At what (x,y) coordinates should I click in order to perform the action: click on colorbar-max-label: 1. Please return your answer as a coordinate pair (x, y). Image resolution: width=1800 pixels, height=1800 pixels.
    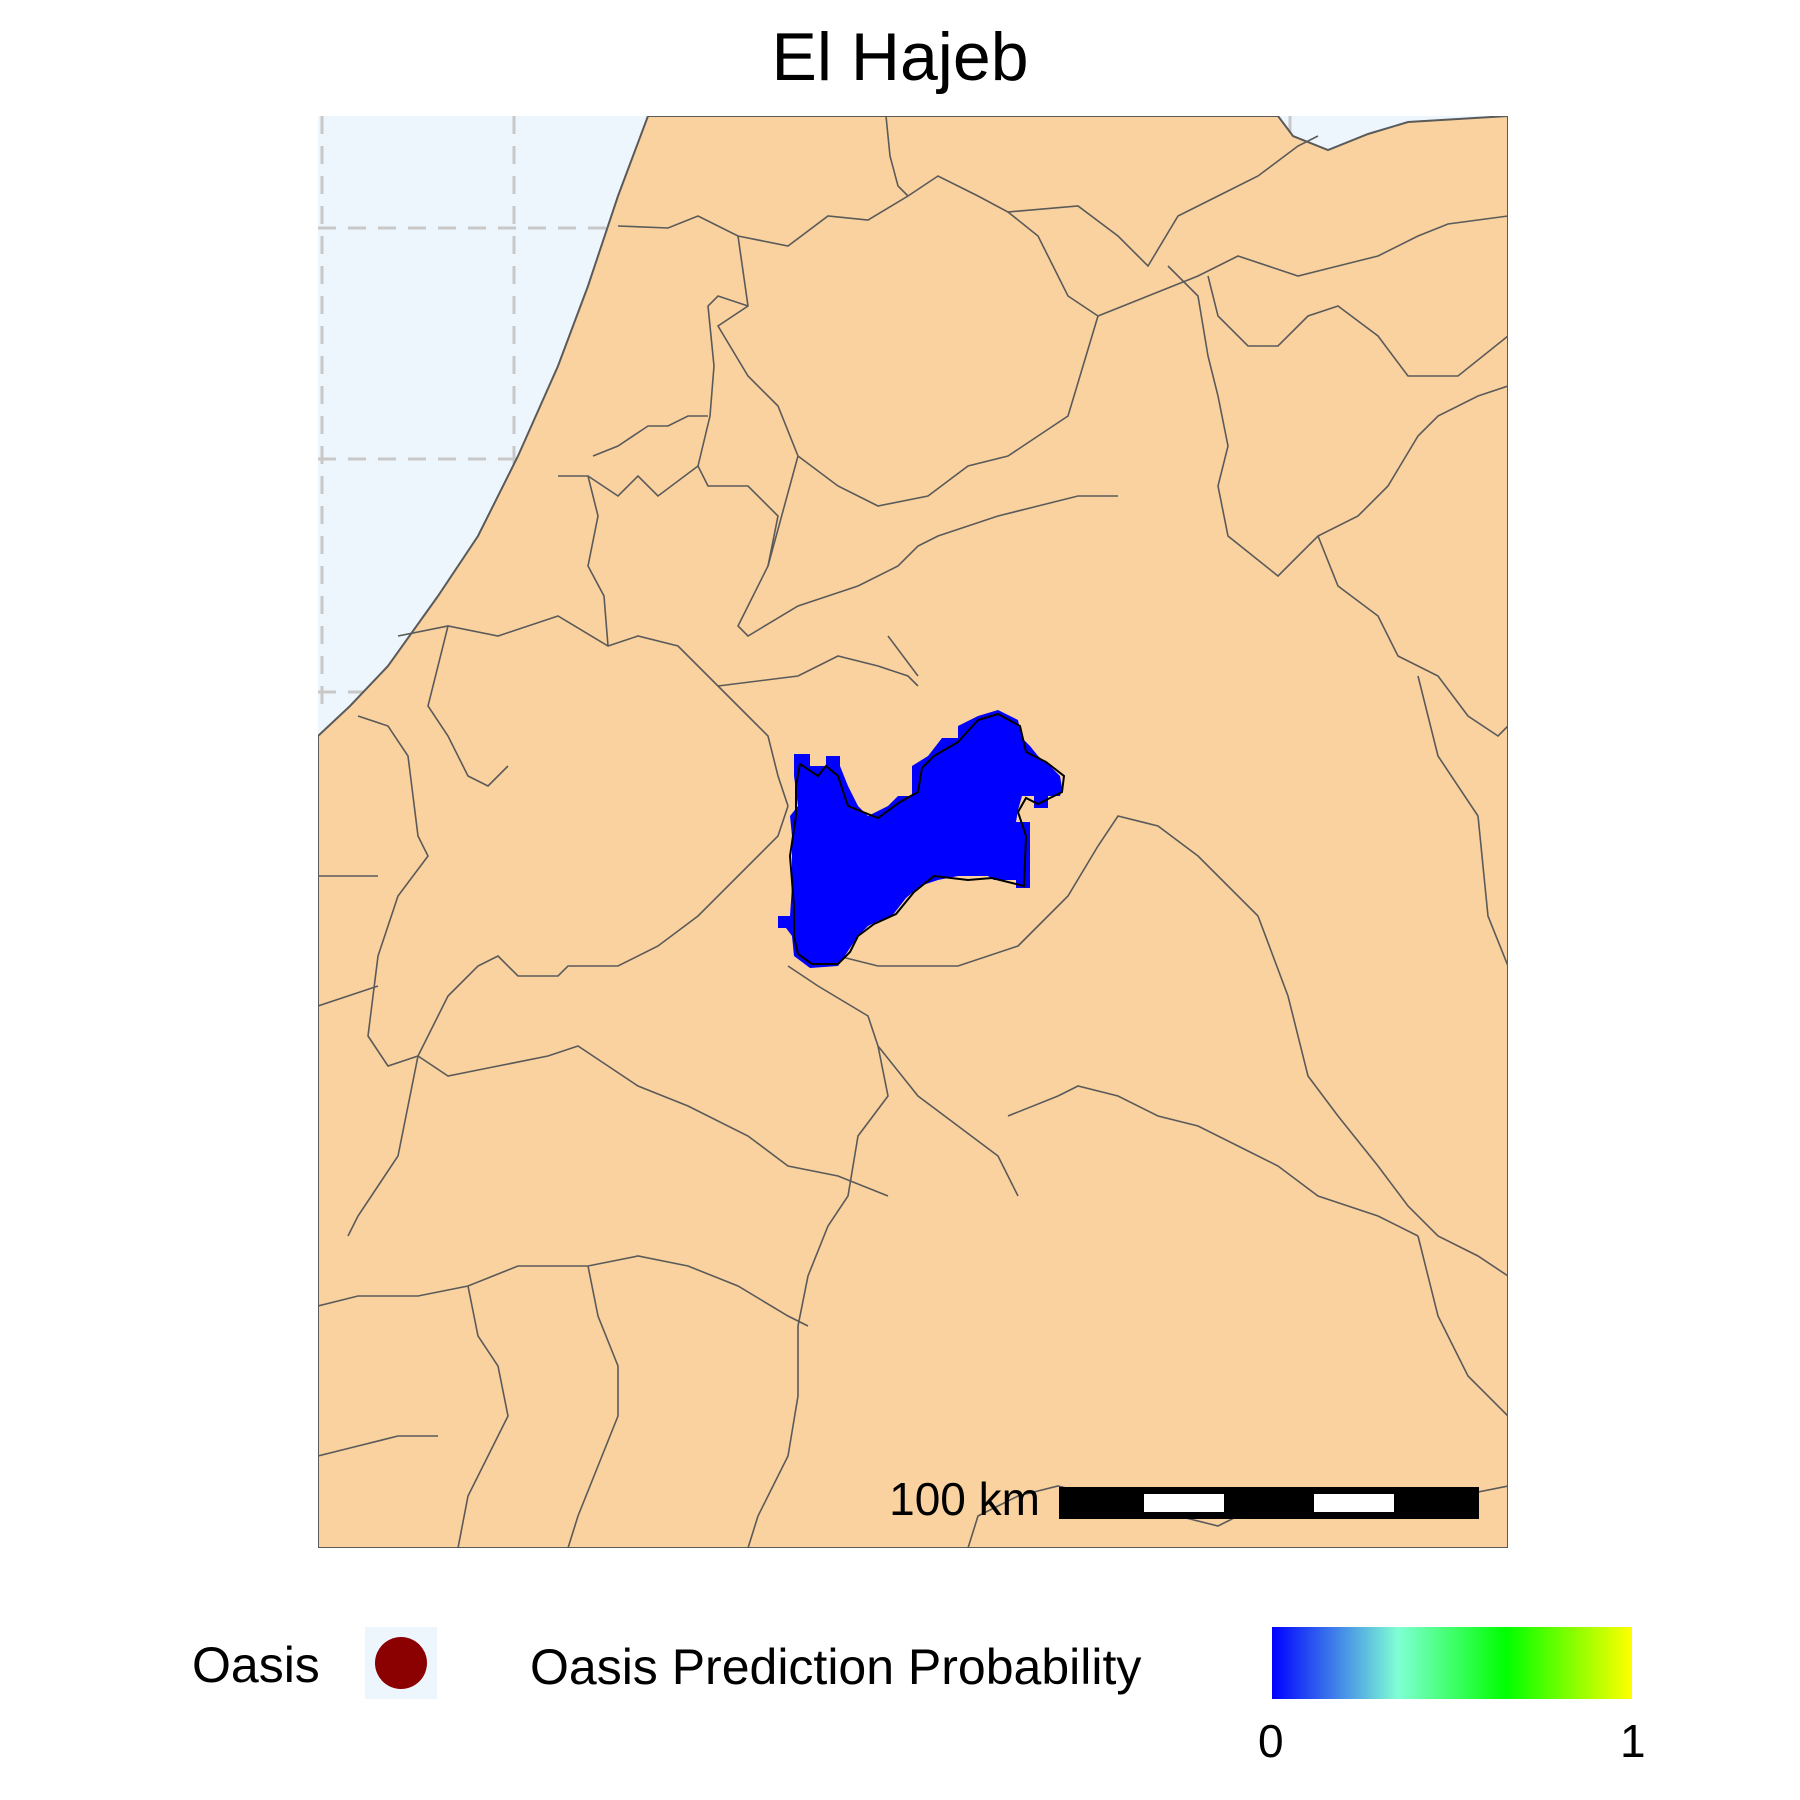
    Looking at the image, I should click on (1633, 1741).